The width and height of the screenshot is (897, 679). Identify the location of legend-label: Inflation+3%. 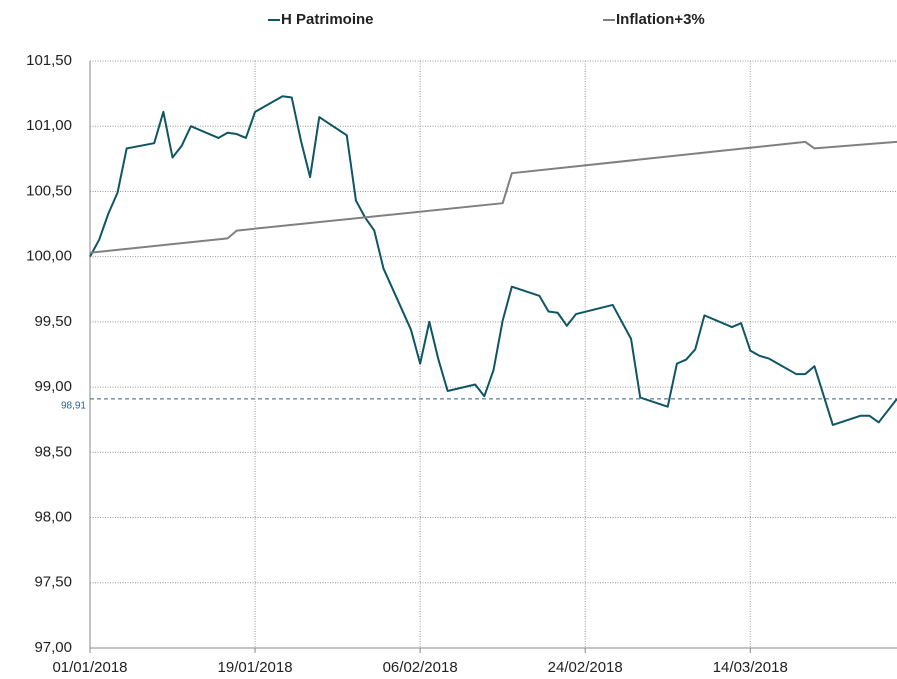
(660, 19).